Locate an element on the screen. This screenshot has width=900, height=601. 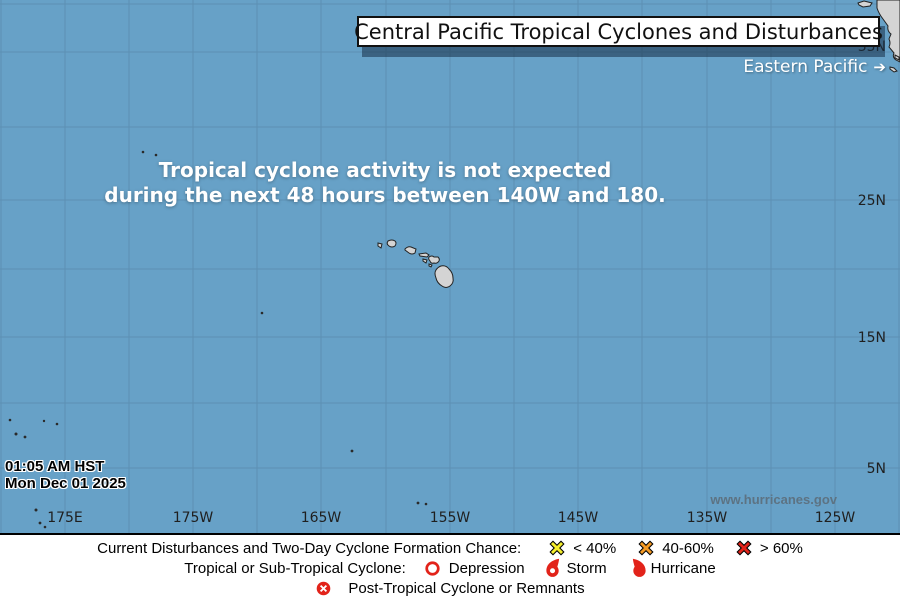
legend-cyclone-label: Tropical or Sub-Tropical Cyclone: is located at coordinates (295, 568).